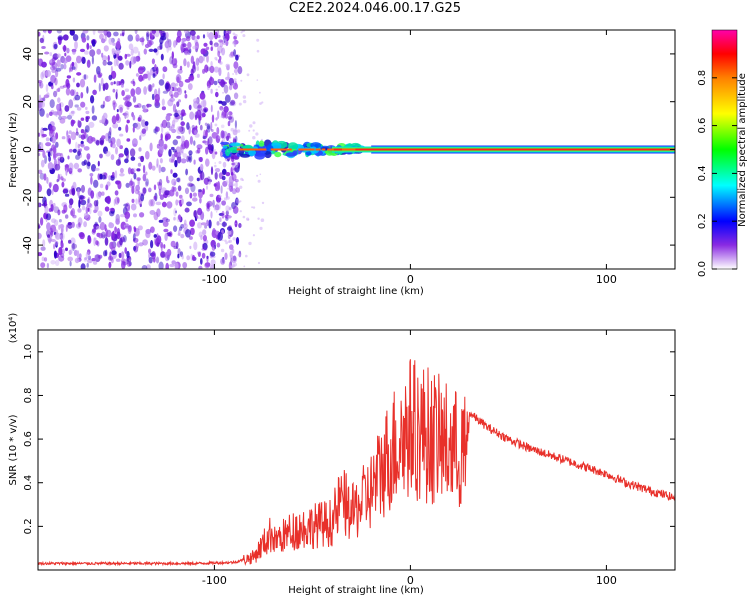 The image size is (750, 600). I want to click on bottom-y-axis-label: SNR (10 * v/v), so click(13, 449).